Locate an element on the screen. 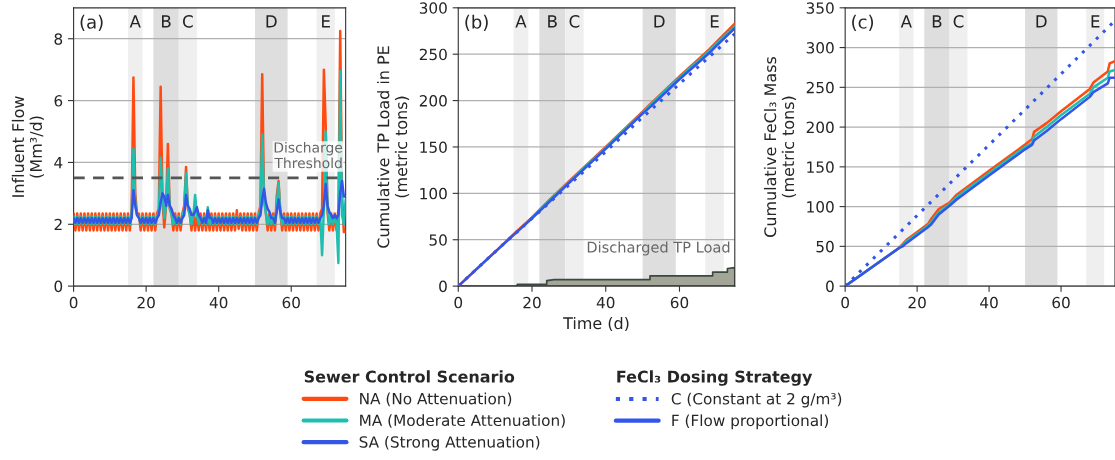 This screenshot has width=1115, height=460. y-tick-label: 8 is located at coordinates (58, 39).